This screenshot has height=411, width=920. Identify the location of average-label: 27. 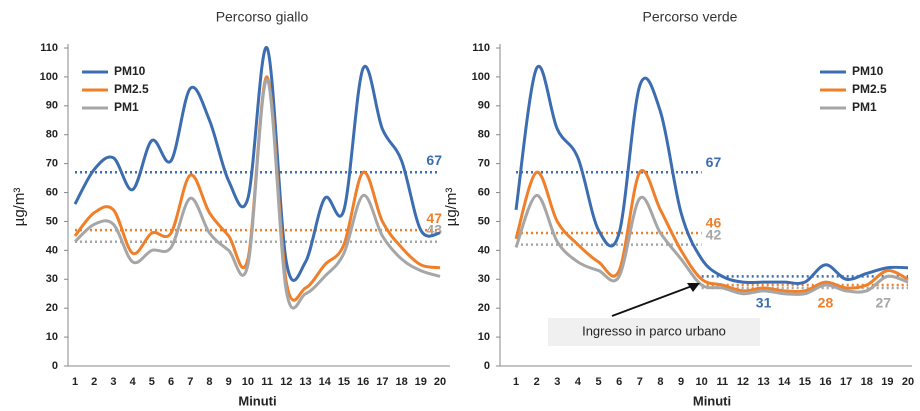
(883, 303).